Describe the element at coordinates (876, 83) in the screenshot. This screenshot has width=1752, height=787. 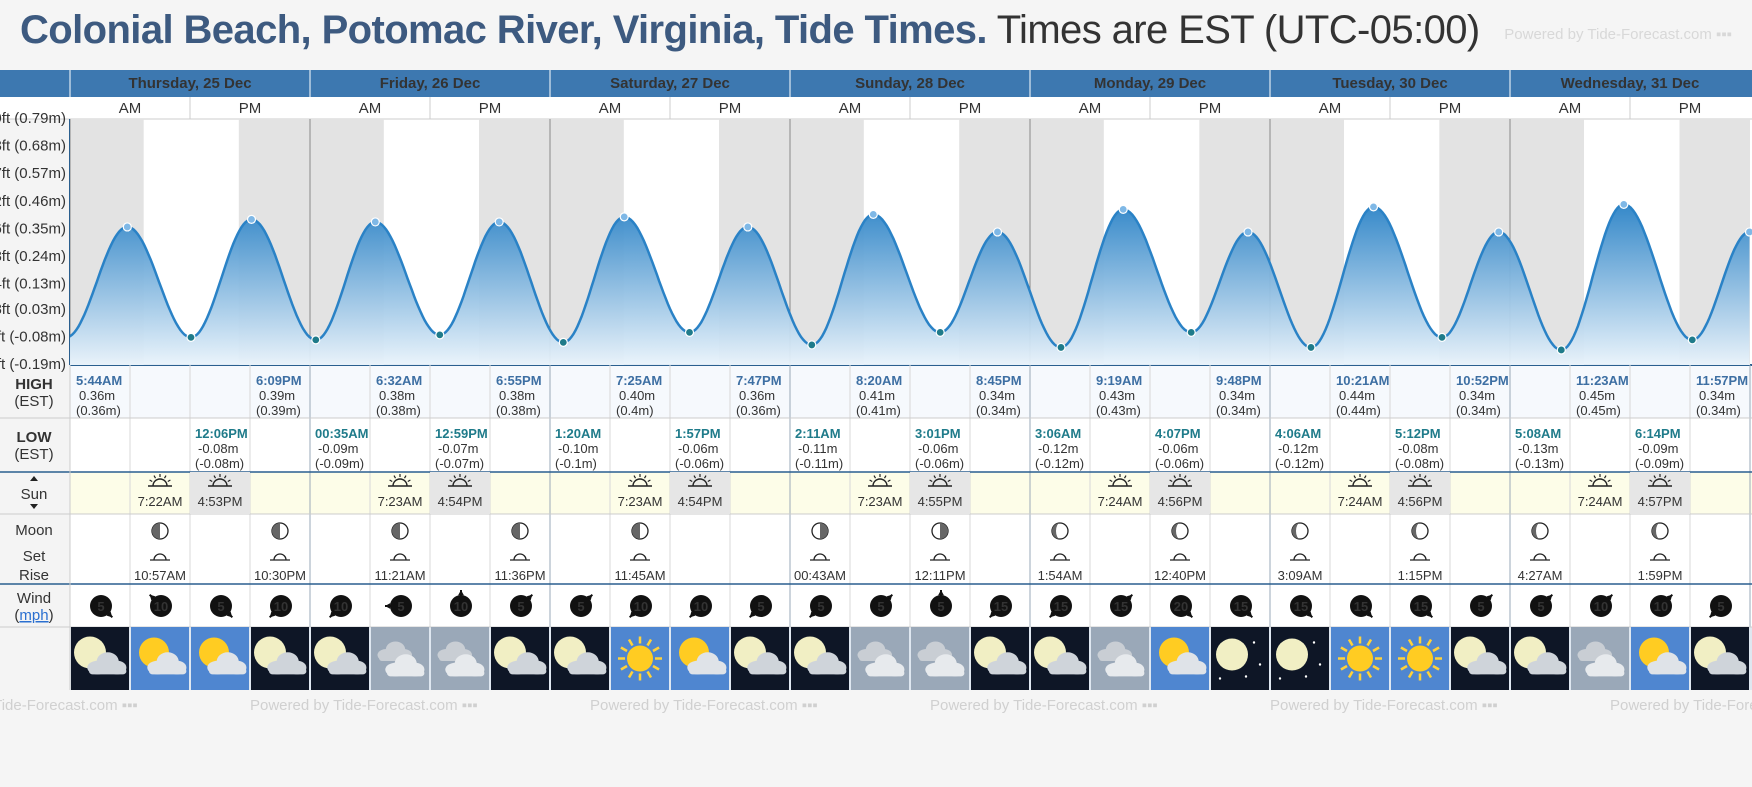
I see `day-header-bar` at that location.